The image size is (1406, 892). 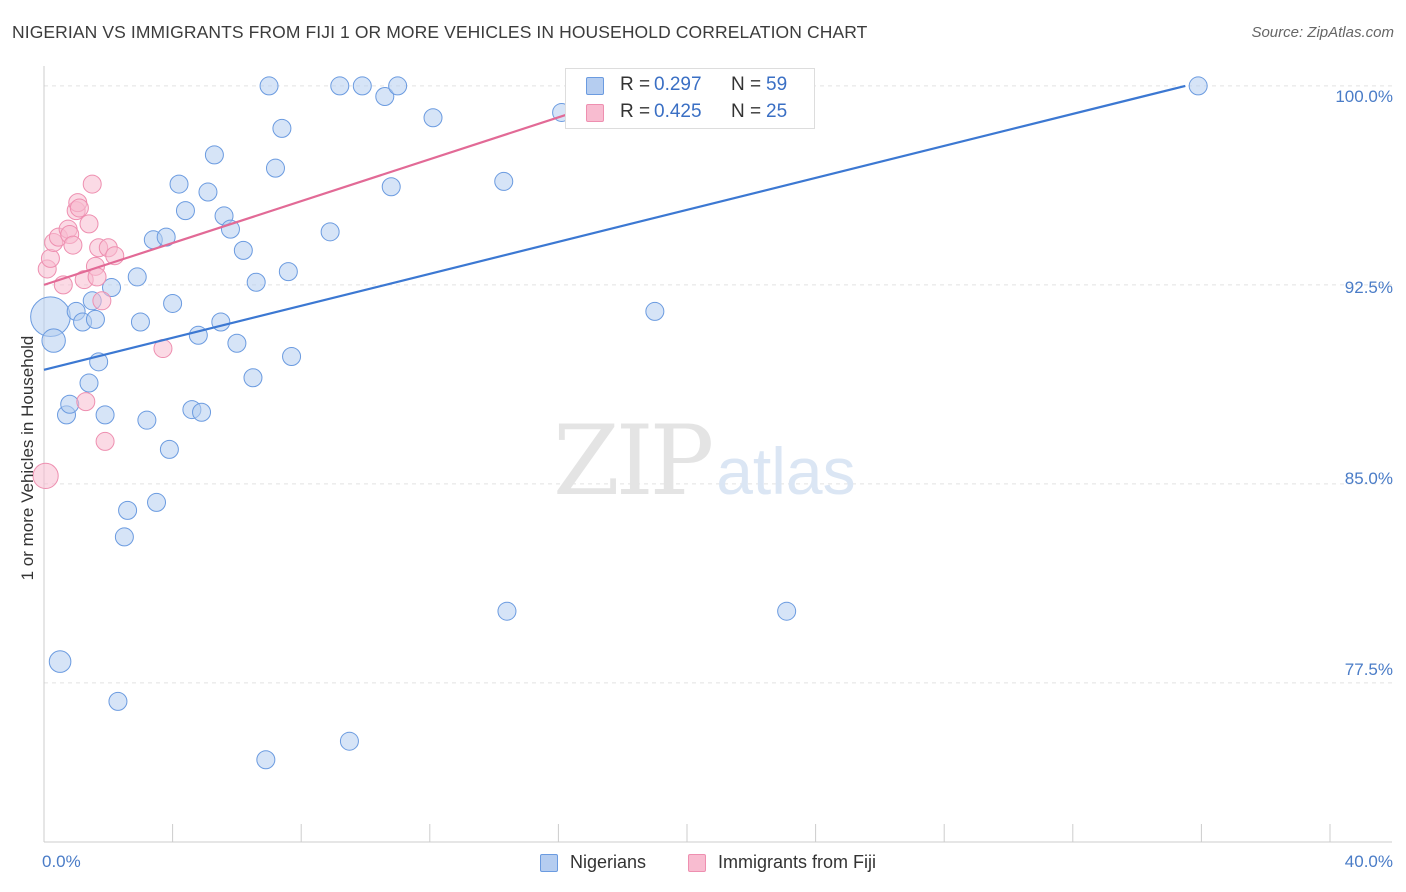 I want to click on x-tick-label-min: 0.0%, so click(x=61, y=861).